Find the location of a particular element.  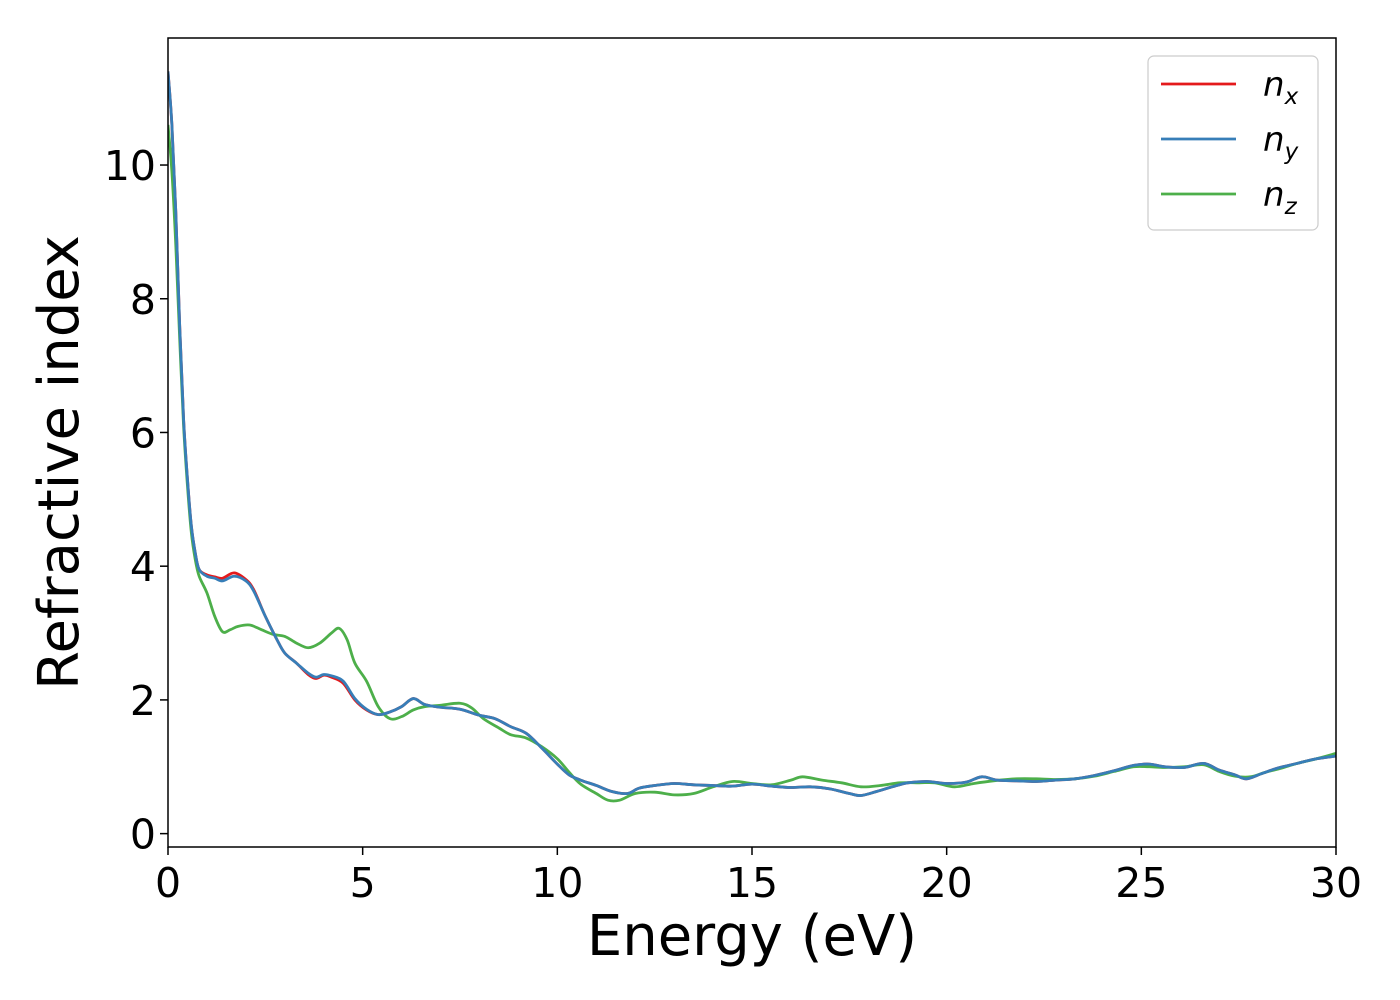

y-axis-ticks: 0 2 4 6 8 10 is located at coordinates (136, 500).